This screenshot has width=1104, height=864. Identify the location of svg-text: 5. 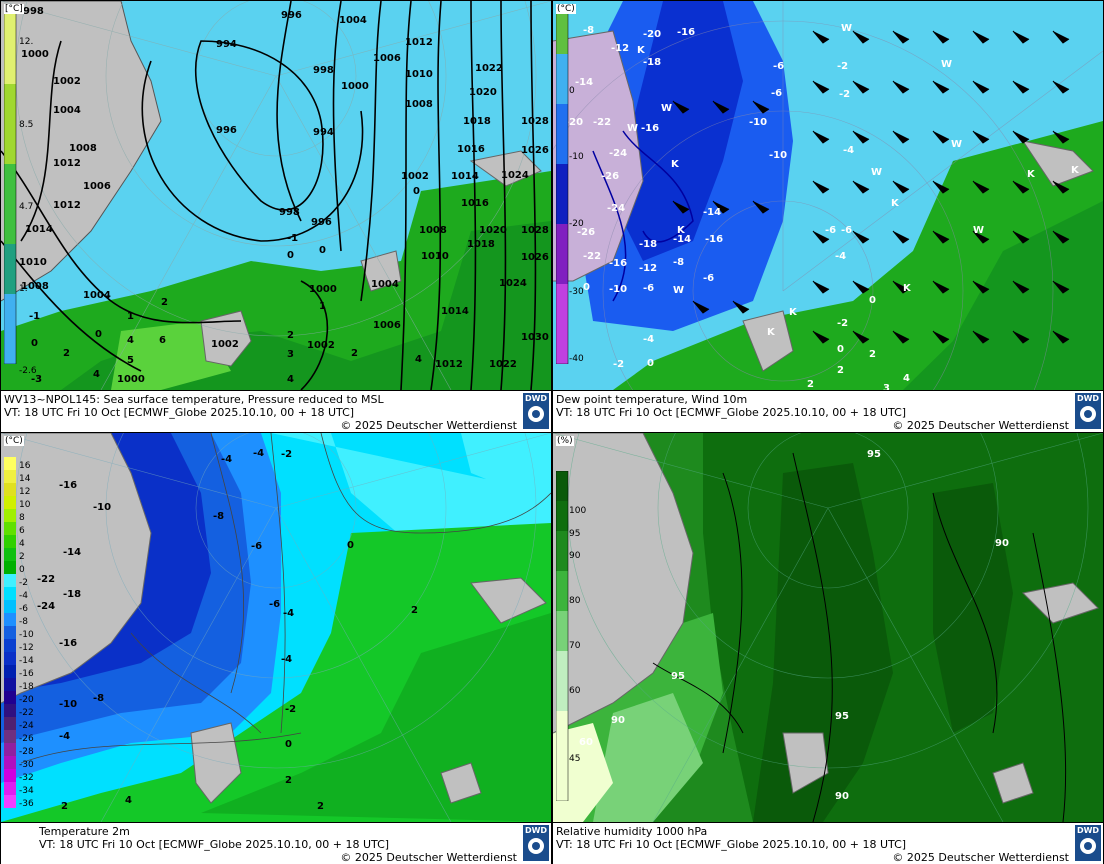
(130, 360).